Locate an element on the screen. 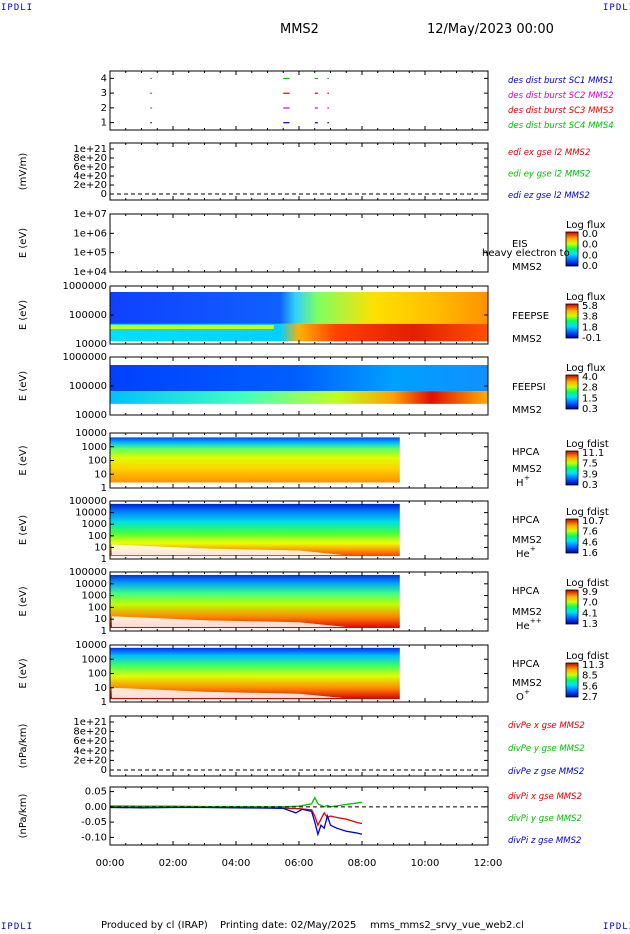  footer-printing-date: Printing date: 02/May/2025 is located at coordinates (288, 925).